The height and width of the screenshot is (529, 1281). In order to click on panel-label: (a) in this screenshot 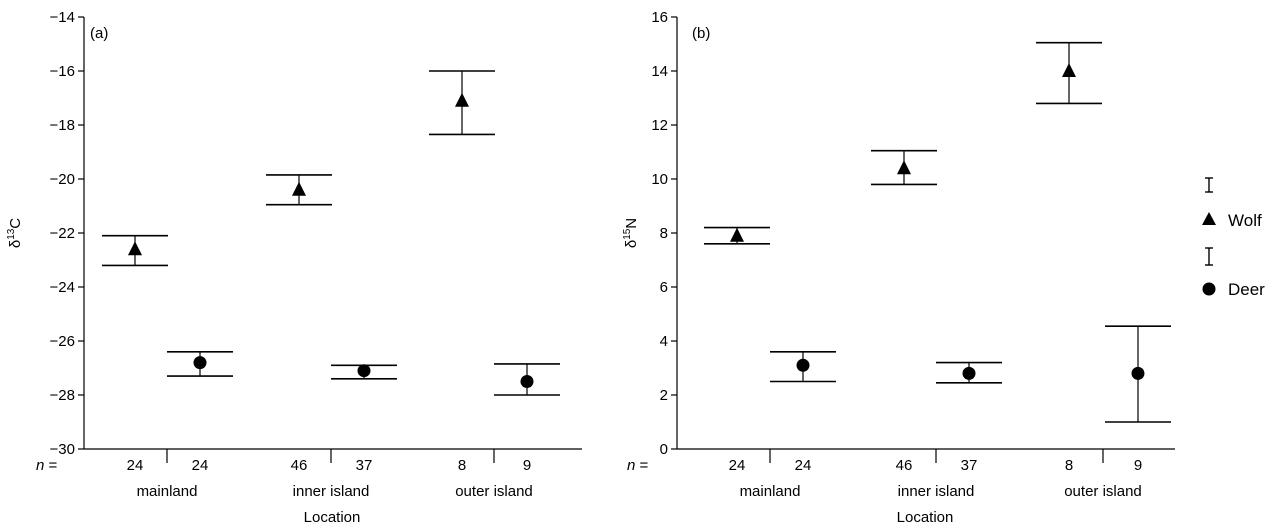, I will do `click(99, 33)`.